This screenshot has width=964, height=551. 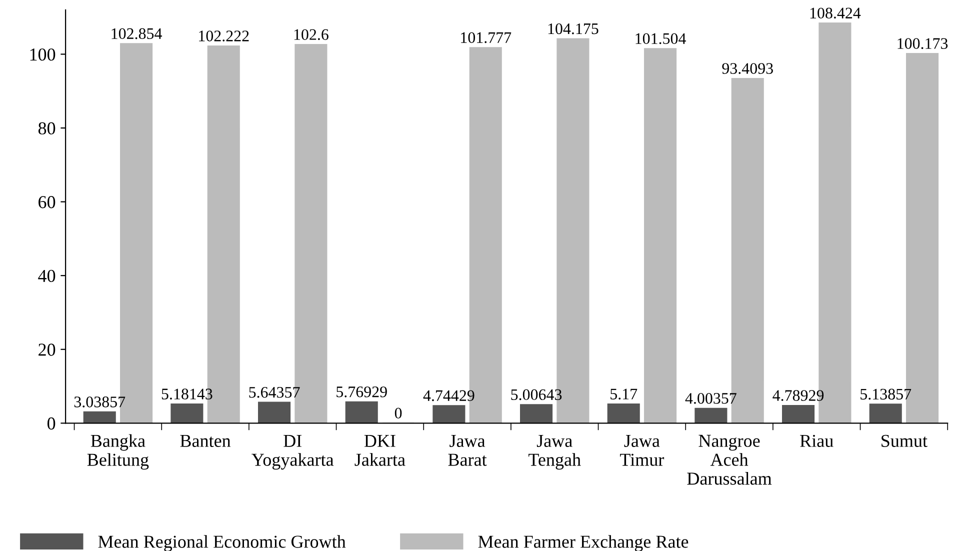 I want to click on x-tick-label: Banten, so click(x=205, y=440).